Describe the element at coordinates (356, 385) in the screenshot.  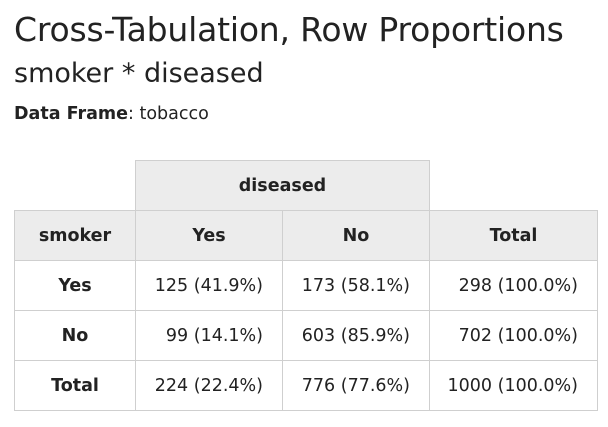
I see `table-cell: 776 (77.6%)` at that location.